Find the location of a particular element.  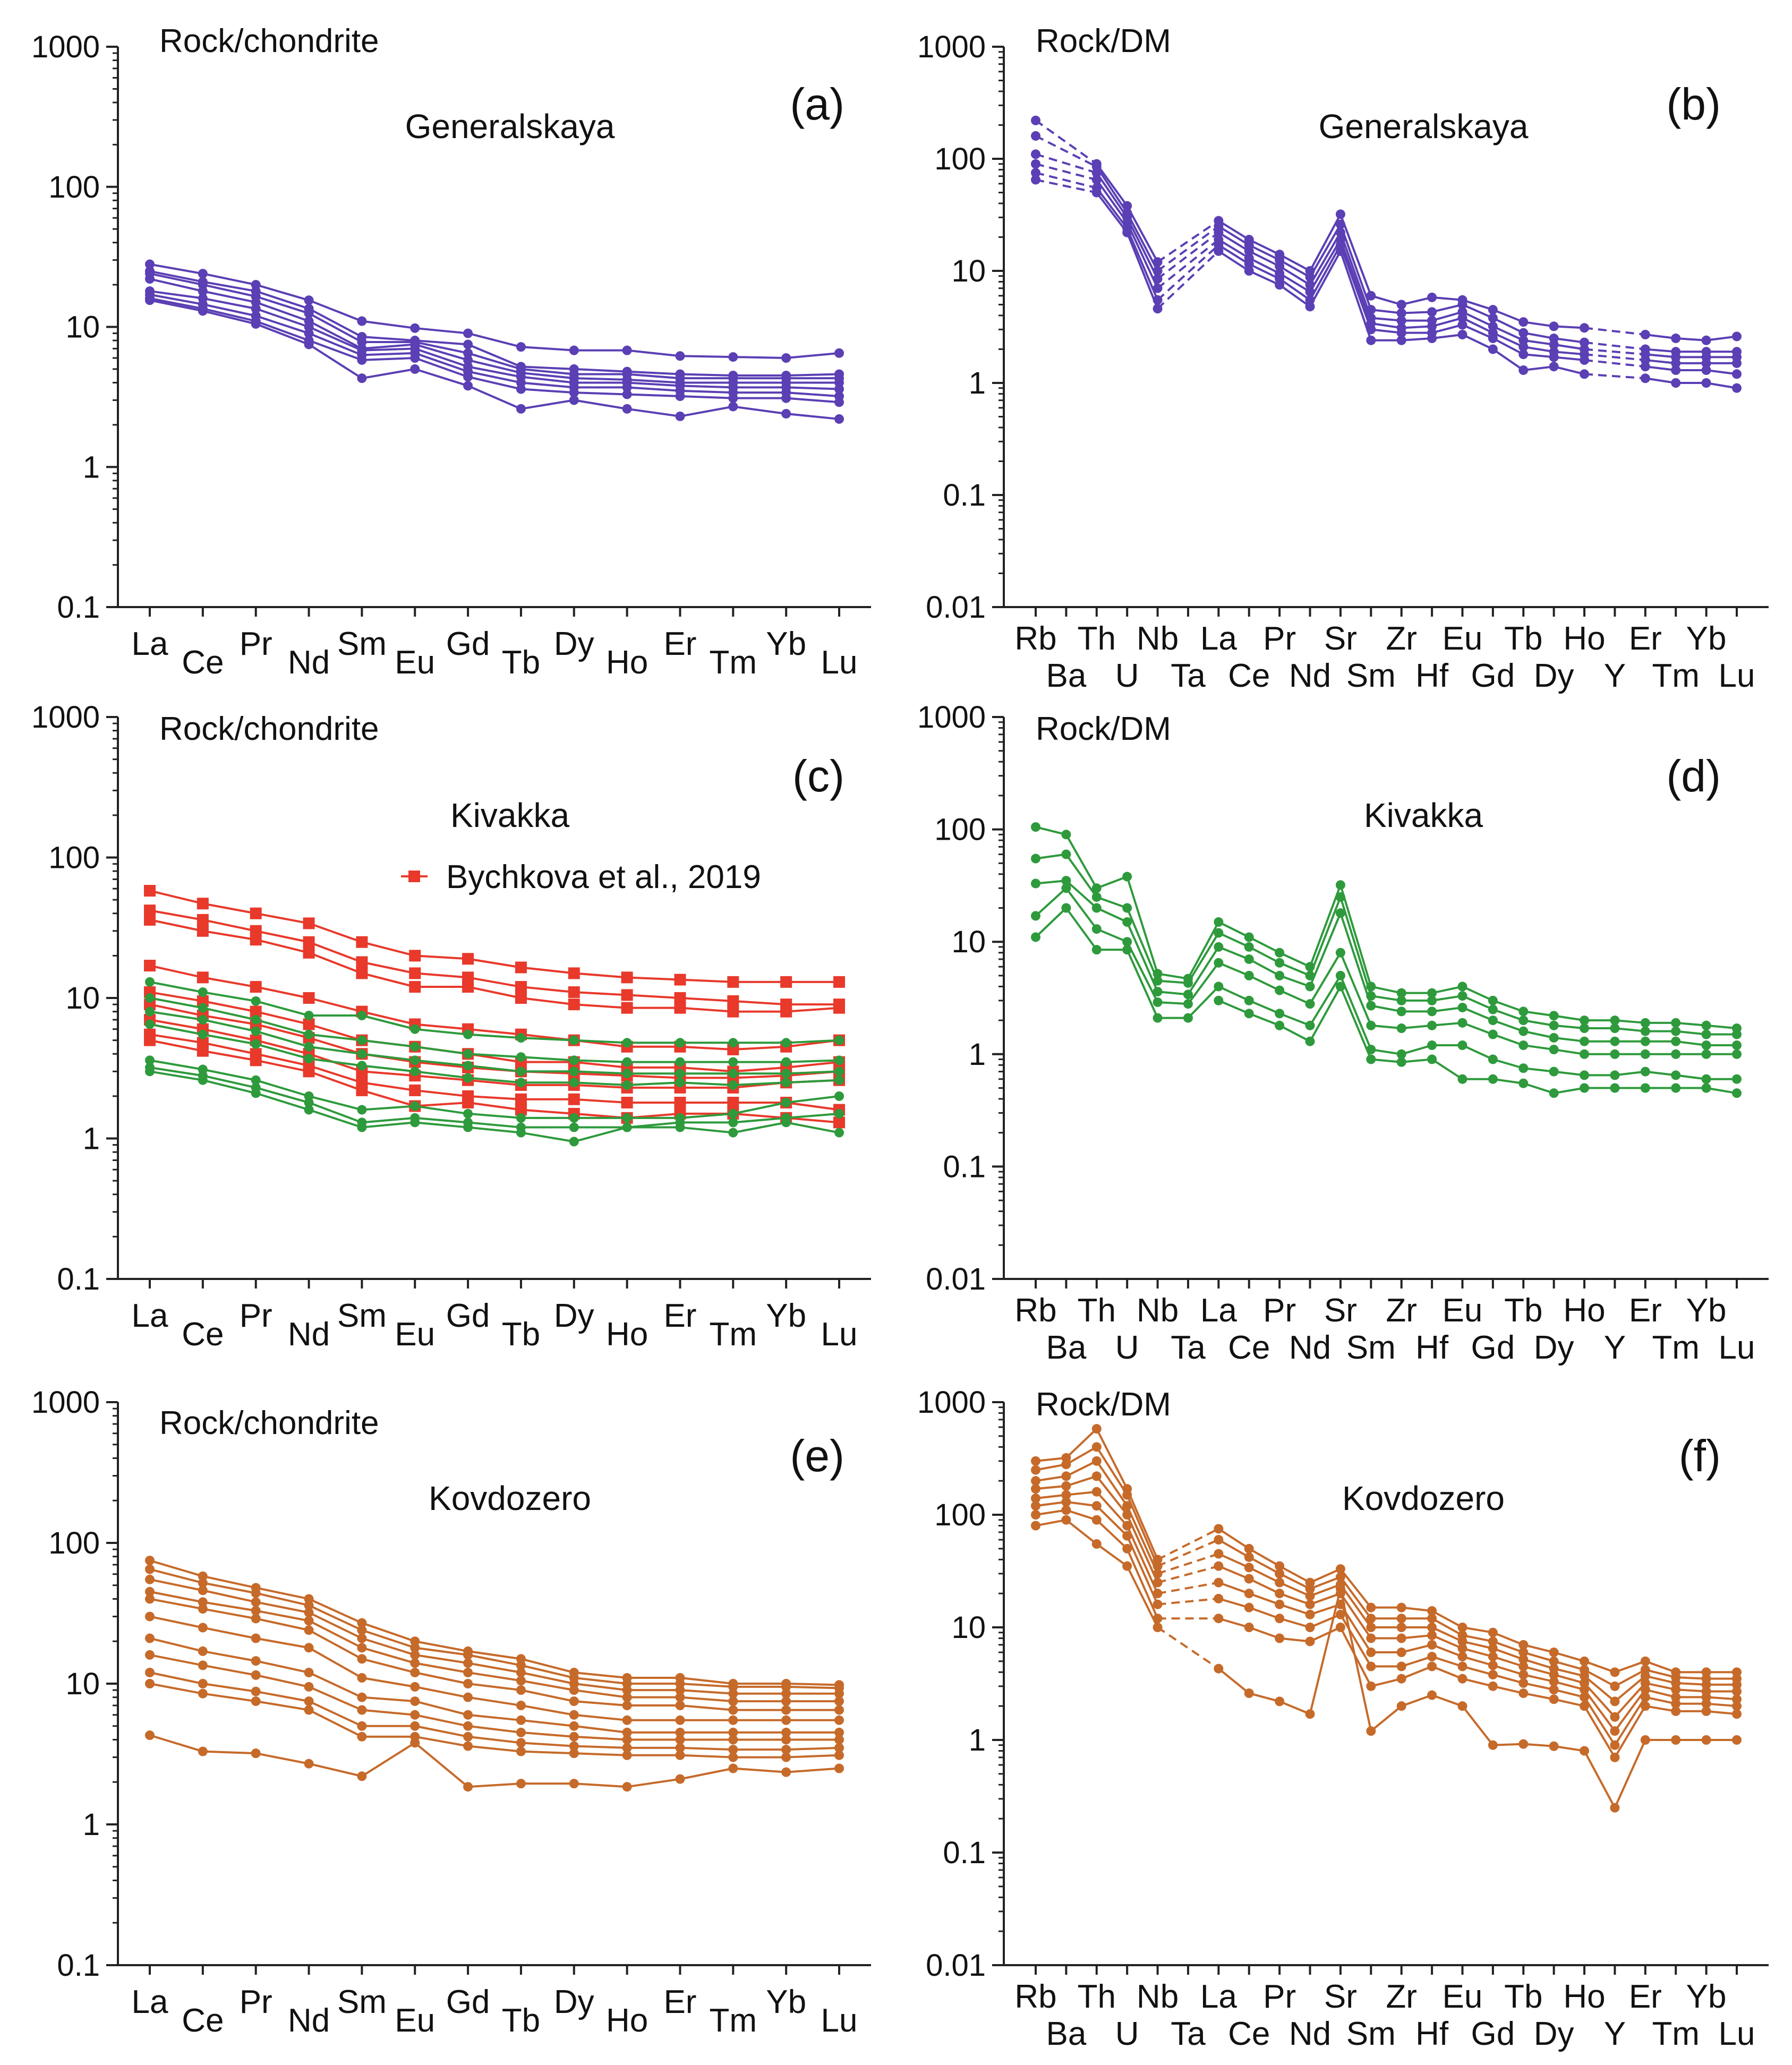

x-tick-label: Gd is located at coordinates (1493, 1348).